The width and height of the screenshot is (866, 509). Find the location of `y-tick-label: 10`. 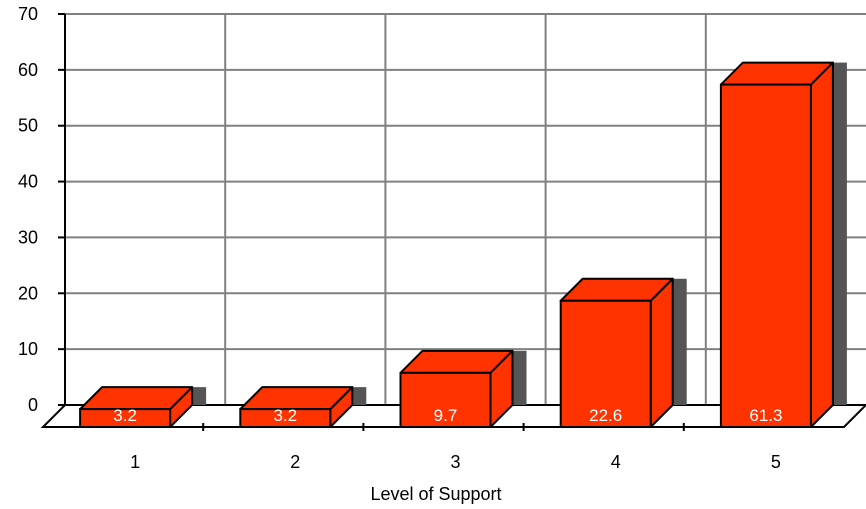

y-tick-label: 10 is located at coordinates (28, 349).